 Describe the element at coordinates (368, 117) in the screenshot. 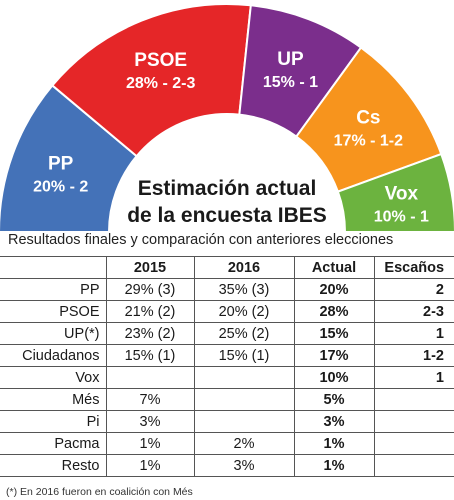

I see `slice-label-cs: Cs` at that location.